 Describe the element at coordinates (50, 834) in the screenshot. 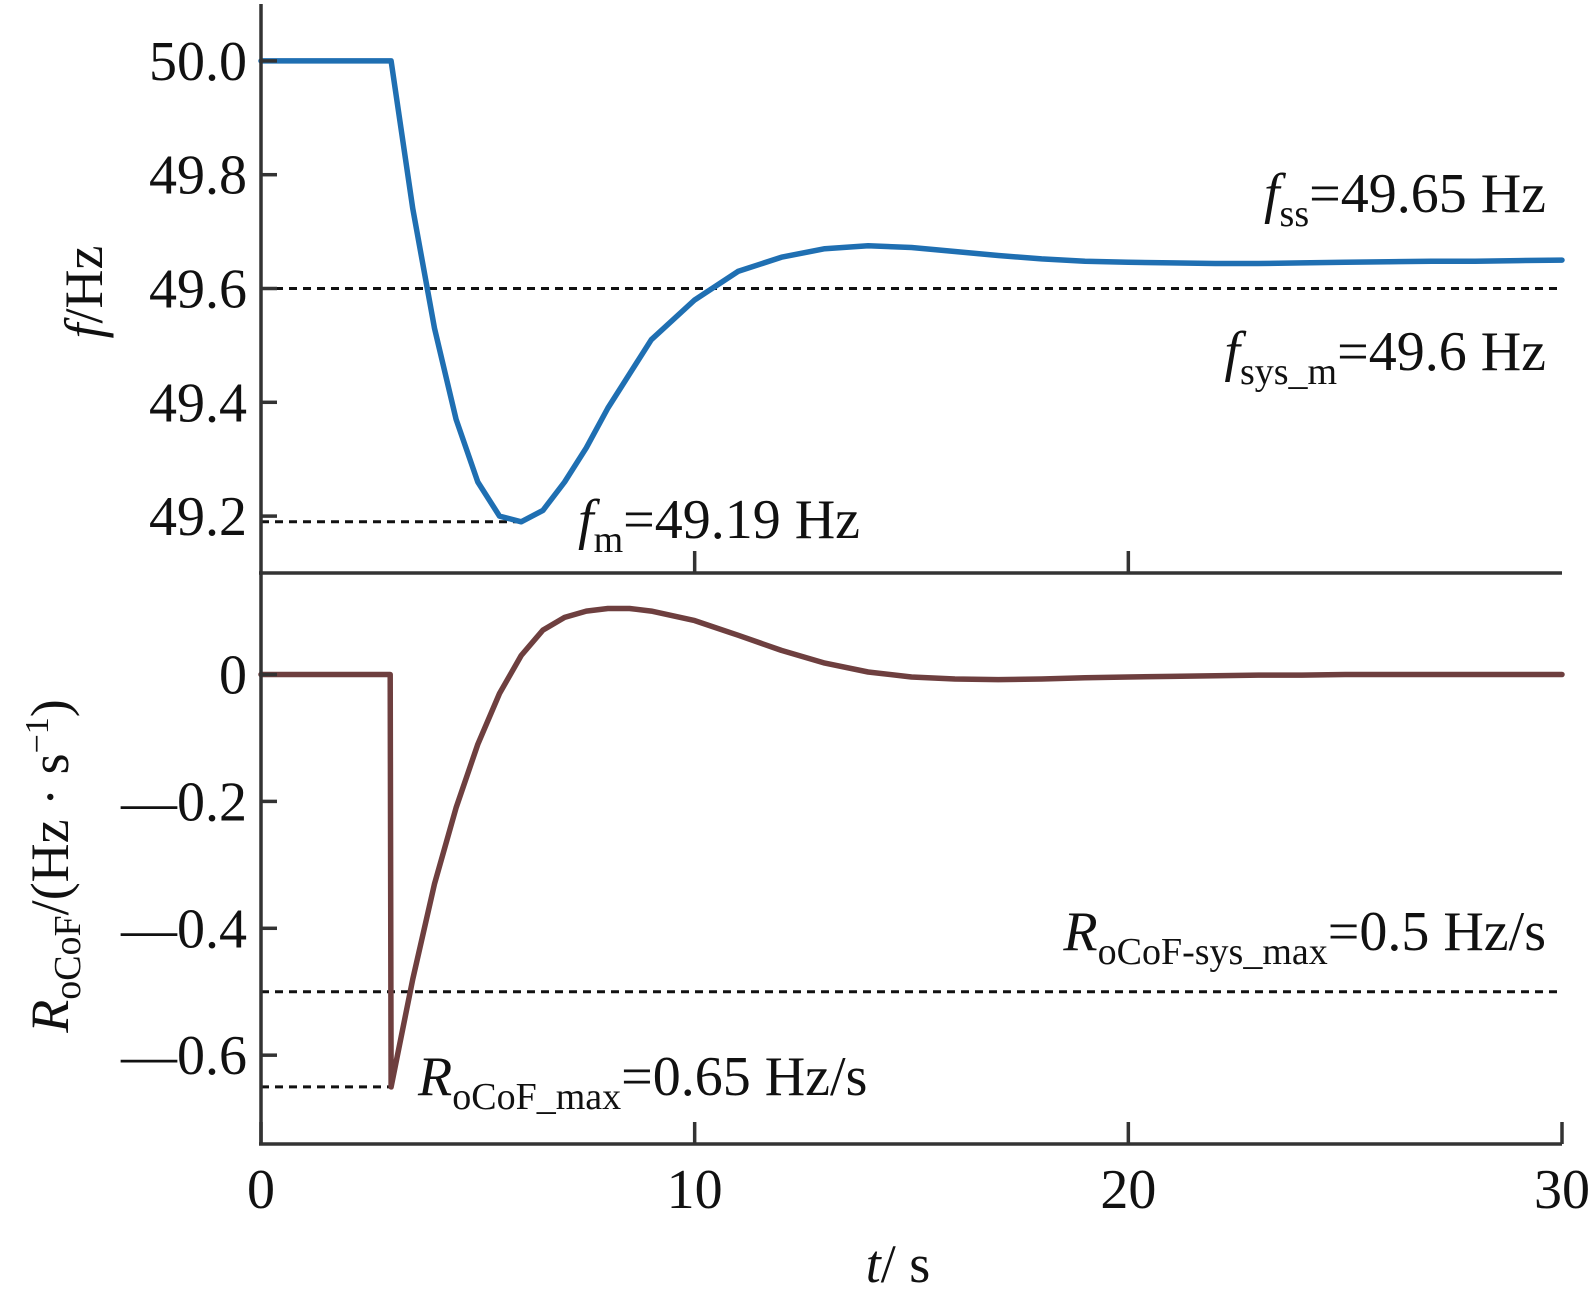

I see `rocof-y-axis-unit: /(Hz · s` at that location.